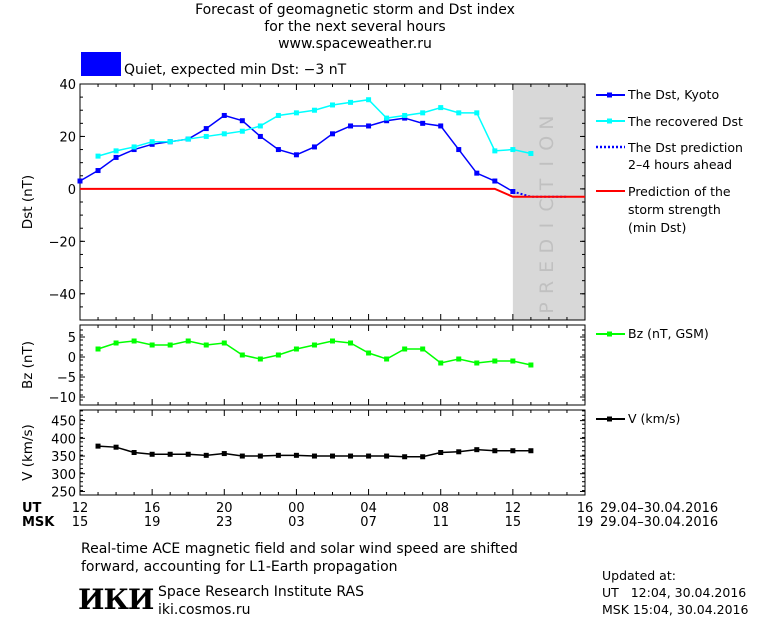 The width and height of the screenshot is (760, 620). What do you see at coordinates (547, 204) in the screenshot?
I see `prediction-letter: C` at bounding box center [547, 204].